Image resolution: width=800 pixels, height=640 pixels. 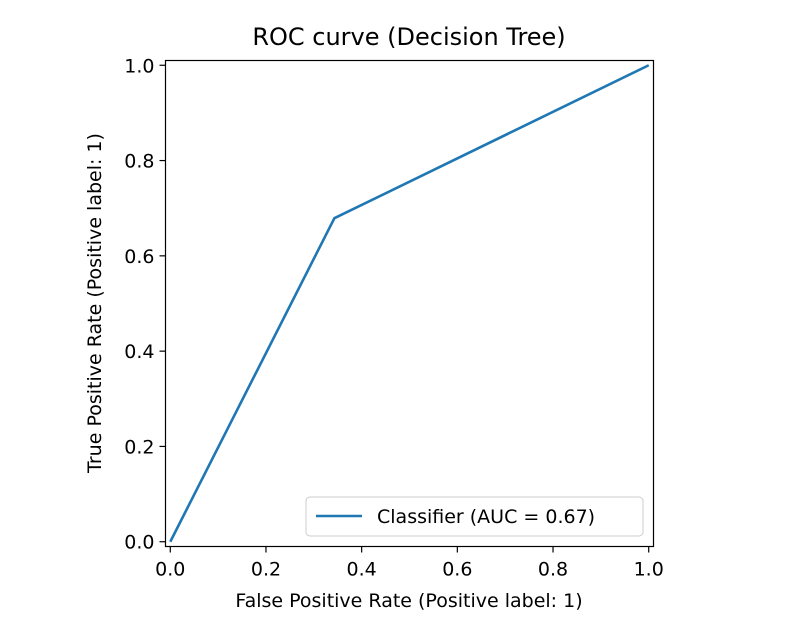 What do you see at coordinates (409, 563) in the screenshot?
I see `x-axis-ticks: 0.0 0.2 0.4 0.6 0.8 1.0` at bounding box center [409, 563].